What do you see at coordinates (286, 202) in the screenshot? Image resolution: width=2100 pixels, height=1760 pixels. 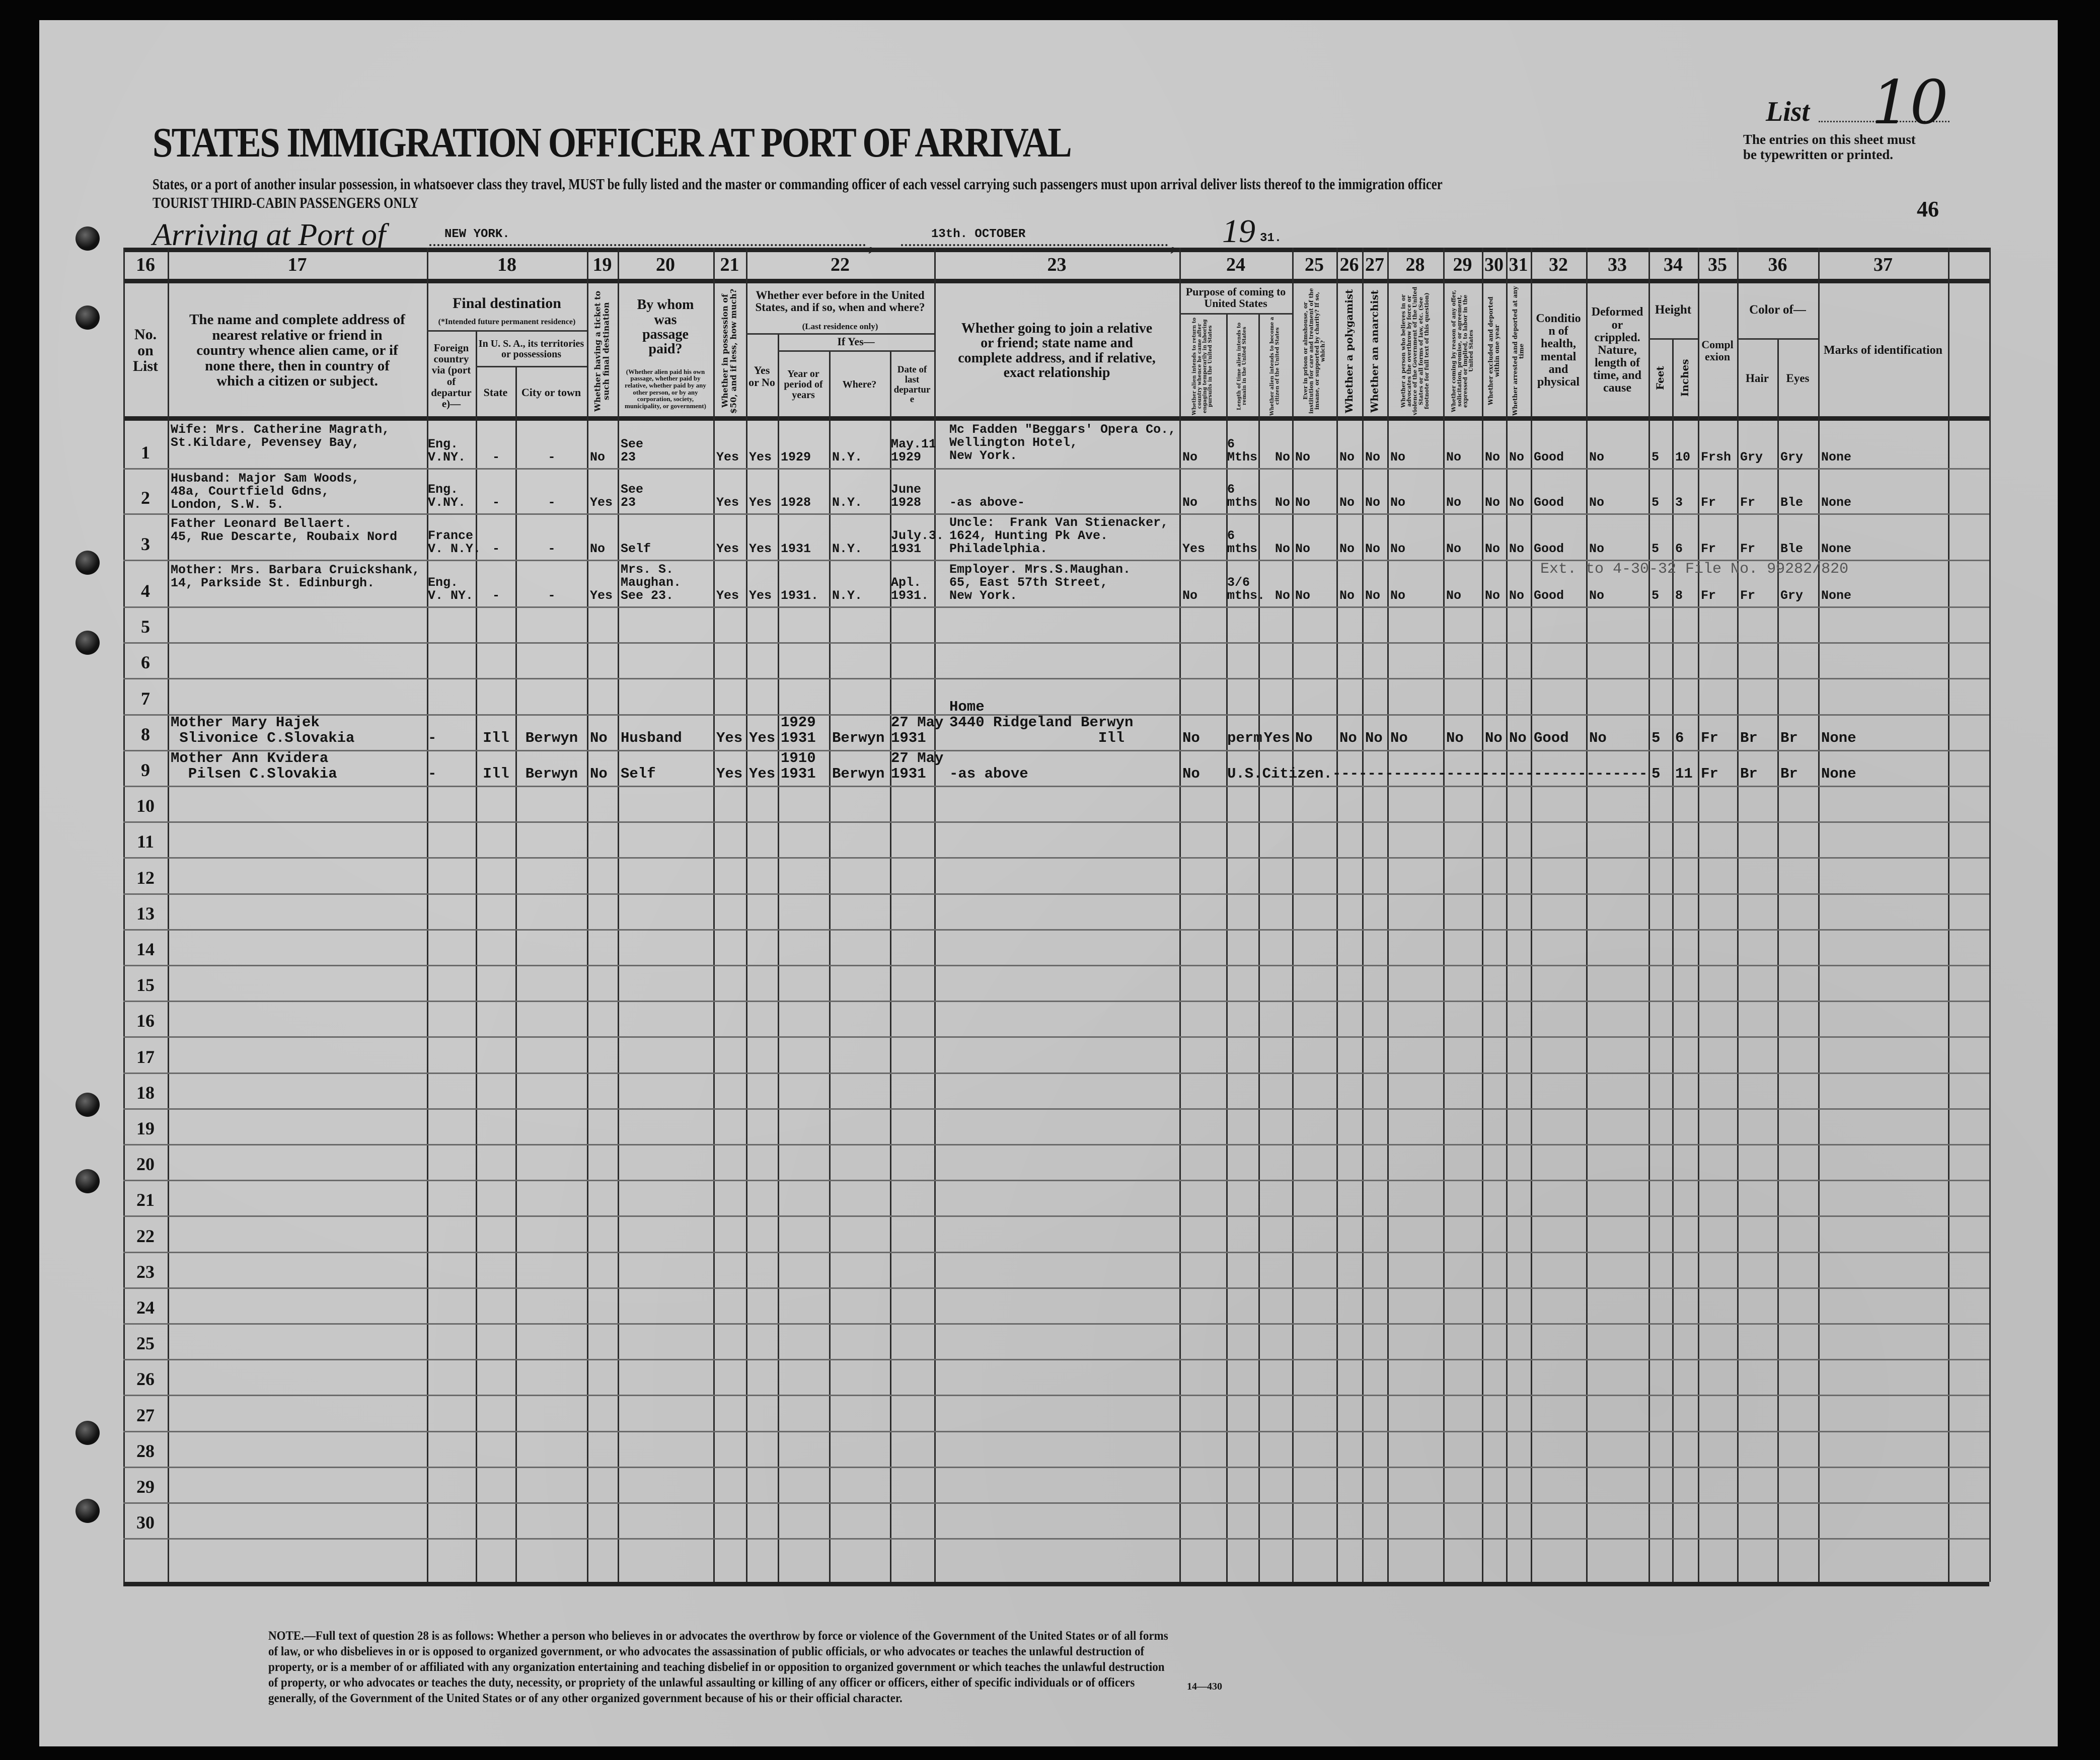 I see `passenger-class-line: TOURIST THIRD-CABIN PASSENGERS ONLY` at bounding box center [286, 202].